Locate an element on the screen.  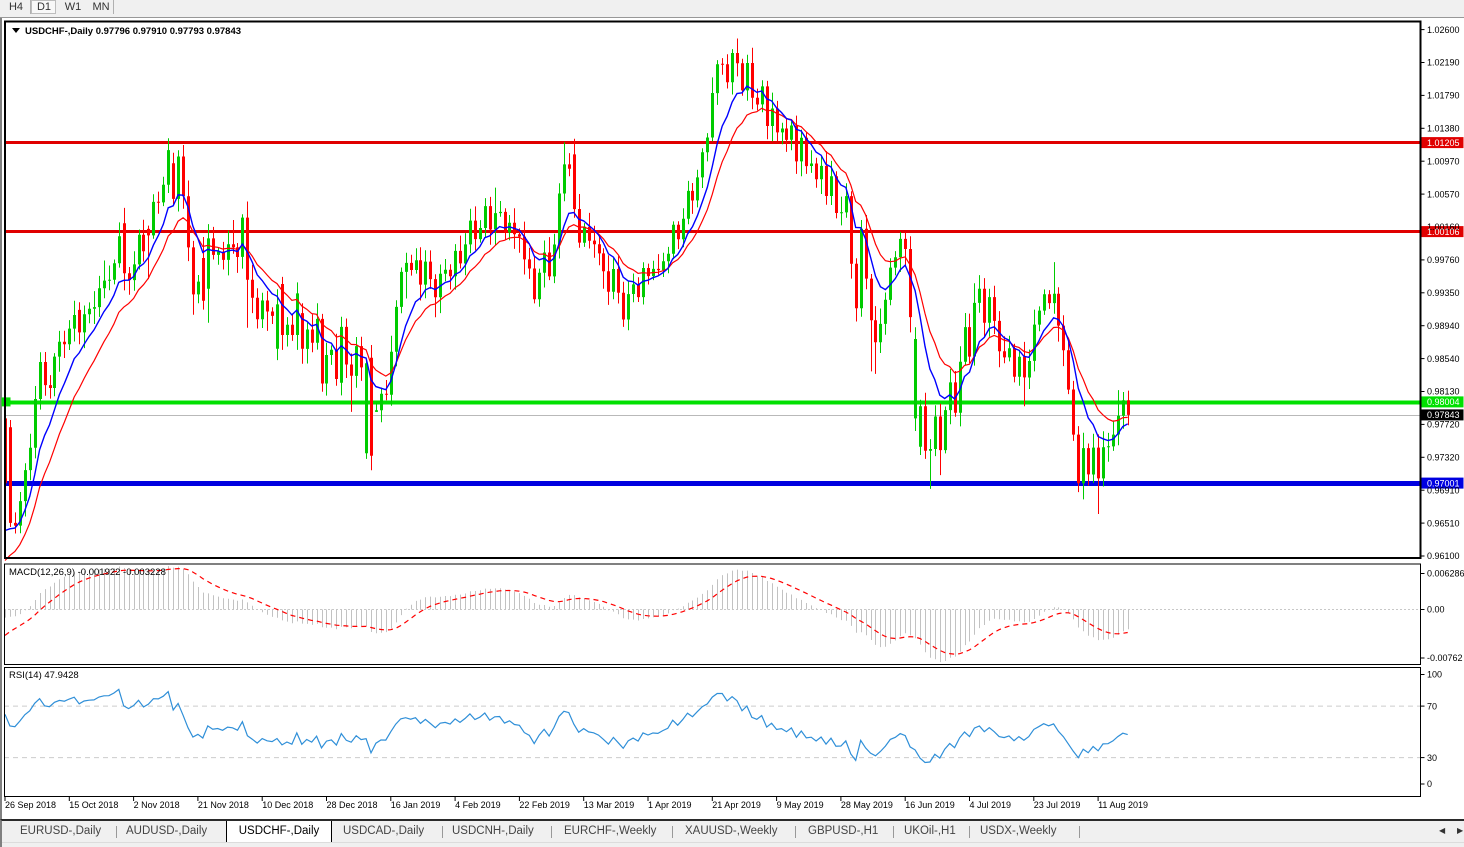
svg-text: 0.97720 is located at coordinates (1443, 425).